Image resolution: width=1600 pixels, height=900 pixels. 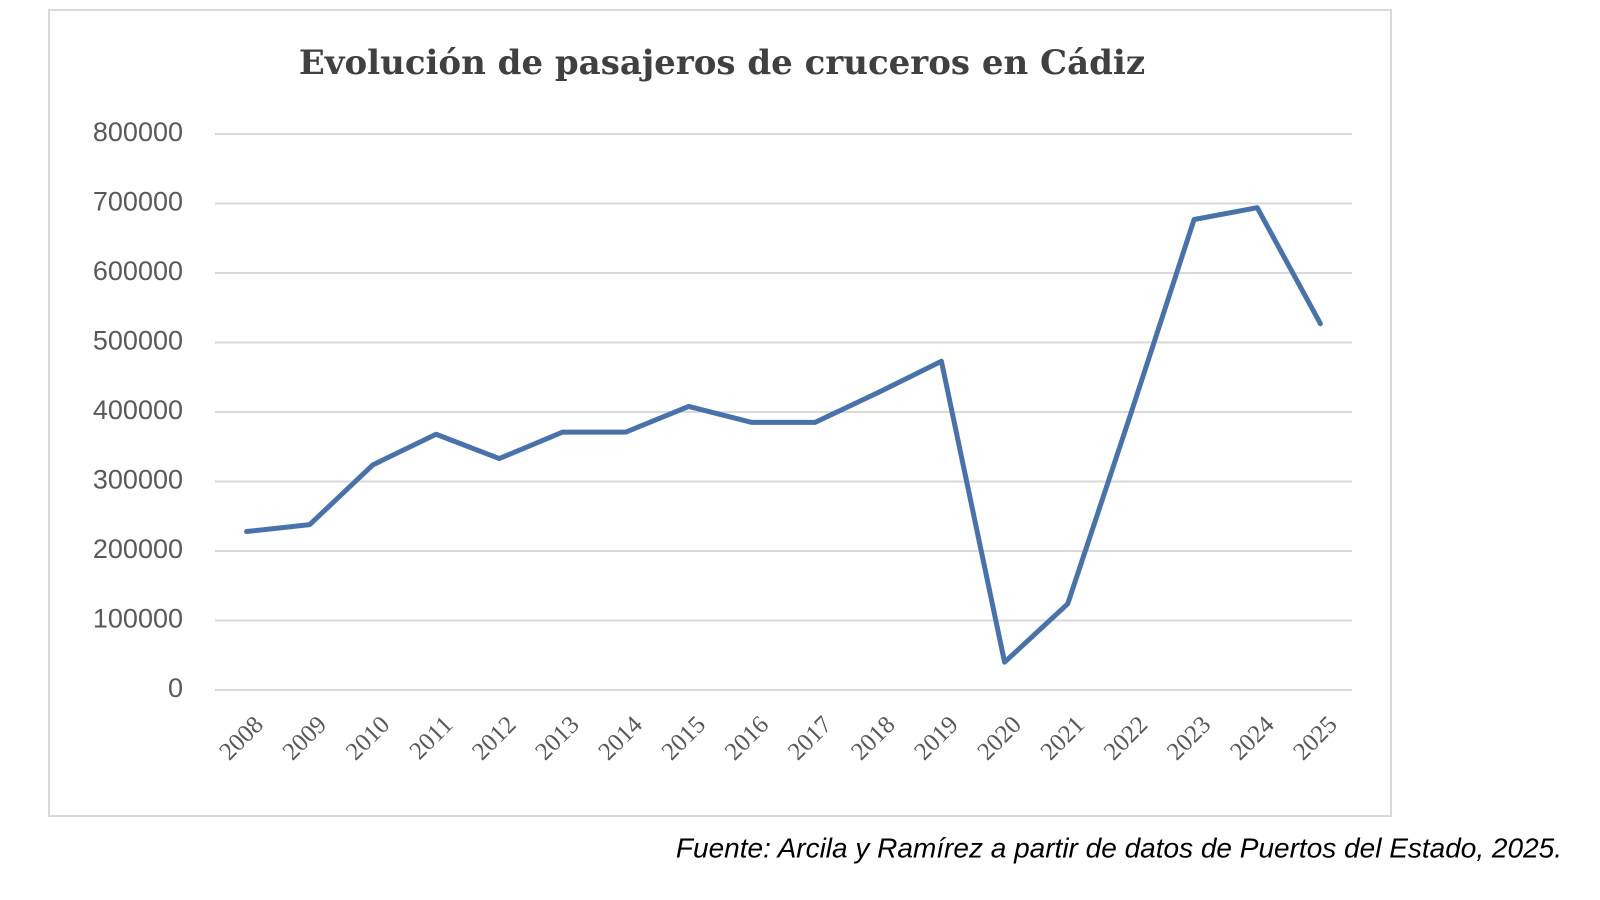 I want to click on y-tick-label: 700000, so click(x=138, y=202).